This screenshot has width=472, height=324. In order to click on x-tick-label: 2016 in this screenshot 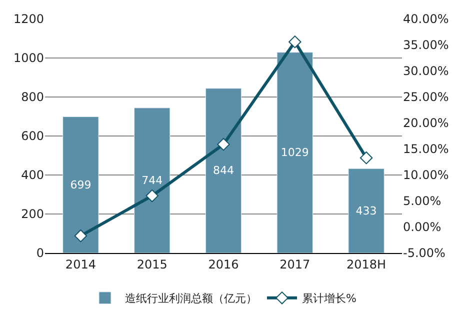, I will do `click(223, 264)`.